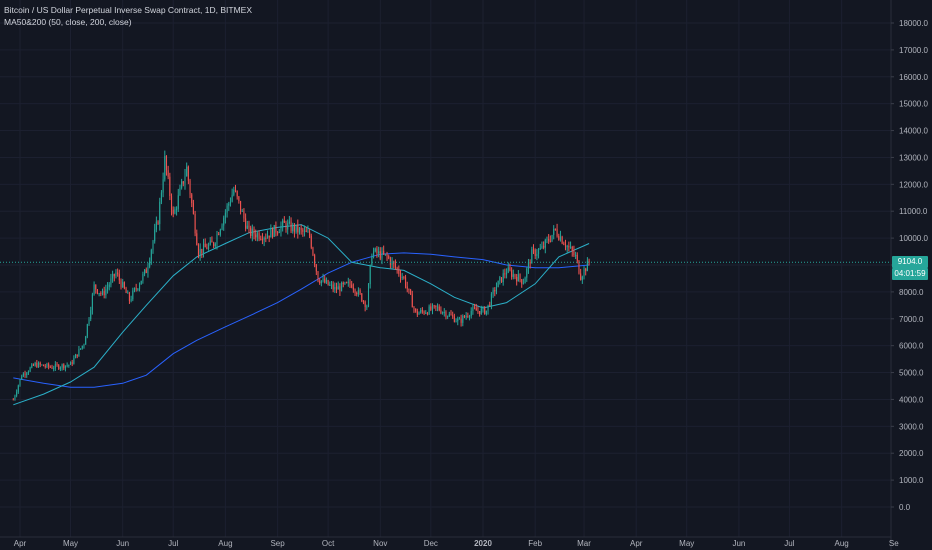 This screenshot has width=932, height=550. What do you see at coordinates (68, 22) in the screenshot?
I see `indicator-label: MA50&200 (50, close, 200, close)` at bounding box center [68, 22].